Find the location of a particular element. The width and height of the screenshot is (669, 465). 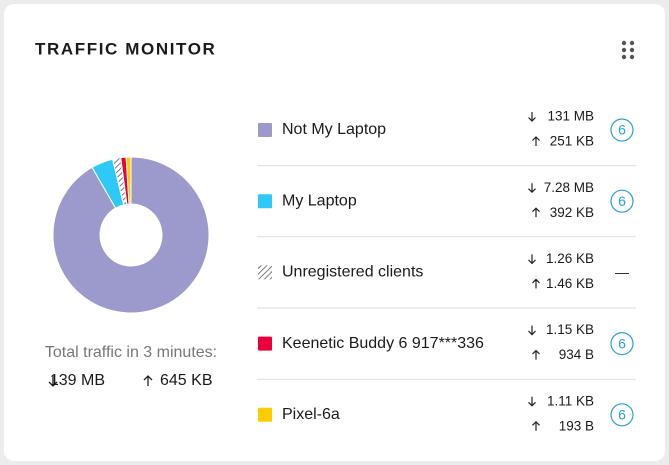

menu-icon is located at coordinates (628, 50).